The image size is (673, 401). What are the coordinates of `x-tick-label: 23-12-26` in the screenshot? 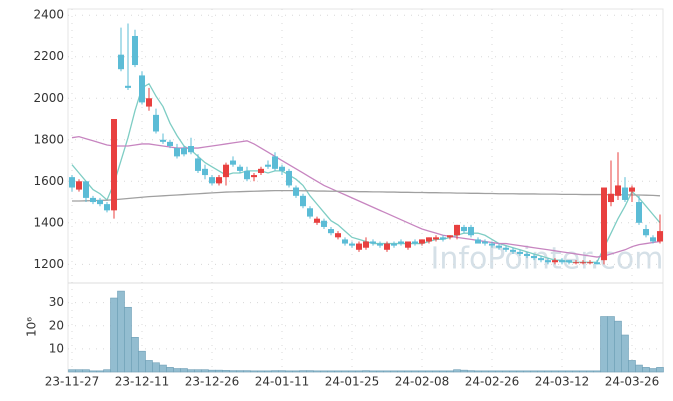 It's located at (212, 382).